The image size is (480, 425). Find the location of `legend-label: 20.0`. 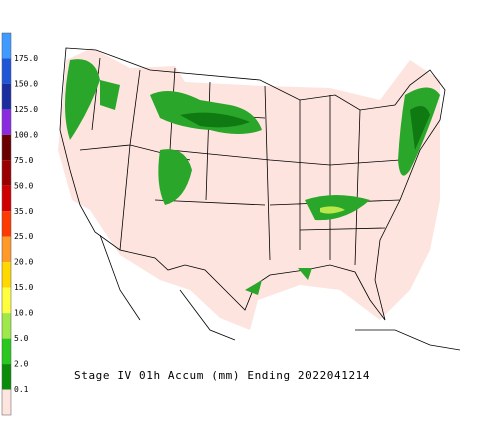

legend-label: 20.0 is located at coordinates (23, 262).